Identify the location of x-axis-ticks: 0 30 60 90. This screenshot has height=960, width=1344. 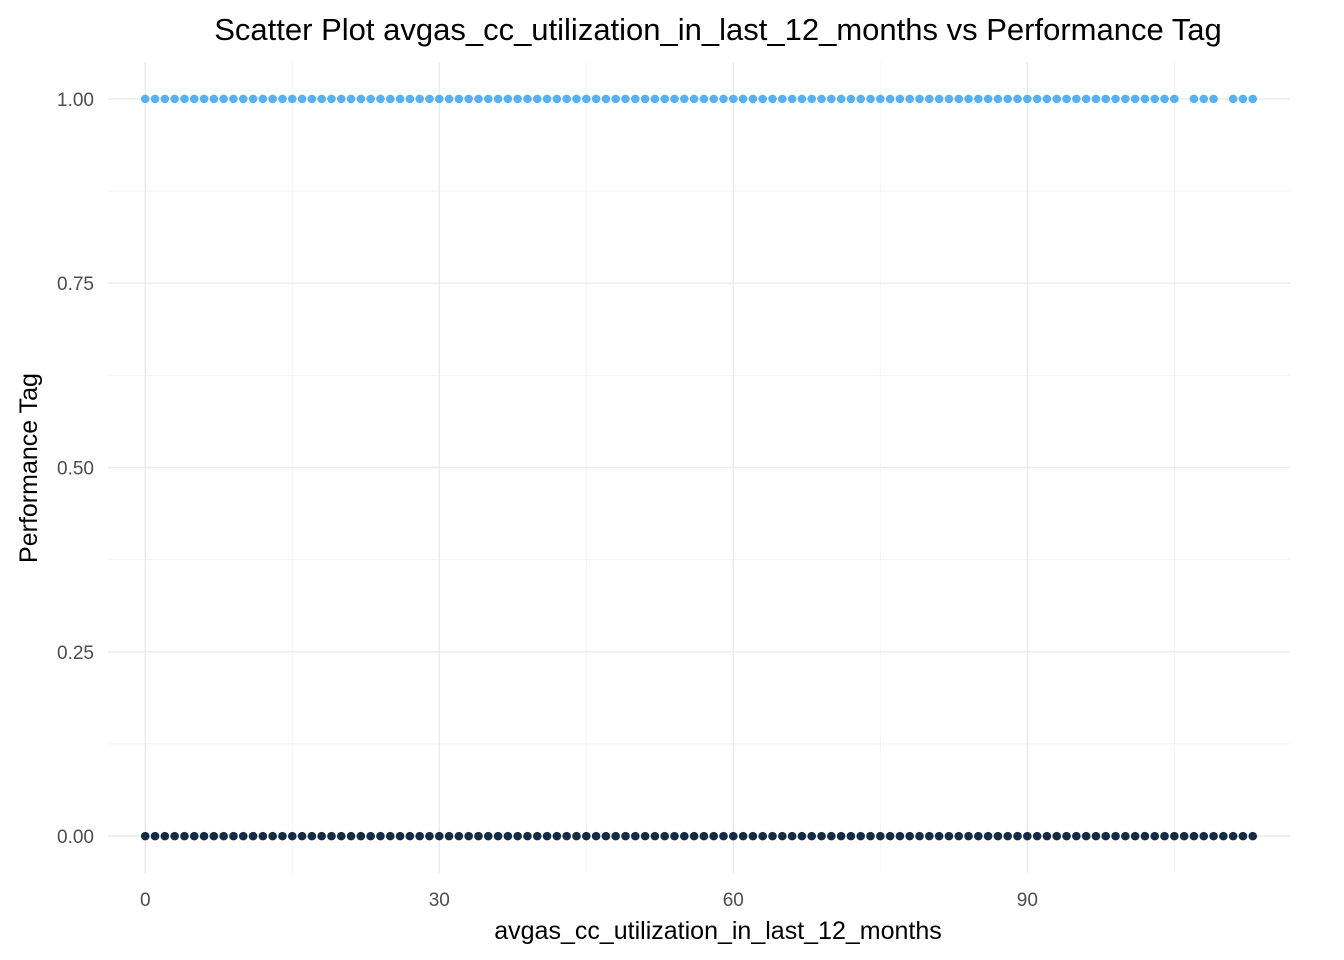
(589, 900).